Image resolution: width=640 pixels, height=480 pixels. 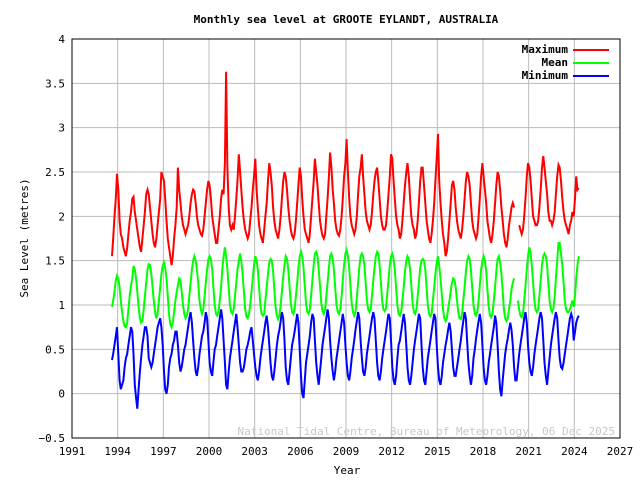 I want to click on legend-label-minimum: Minimum, so click(x=545, y=75).